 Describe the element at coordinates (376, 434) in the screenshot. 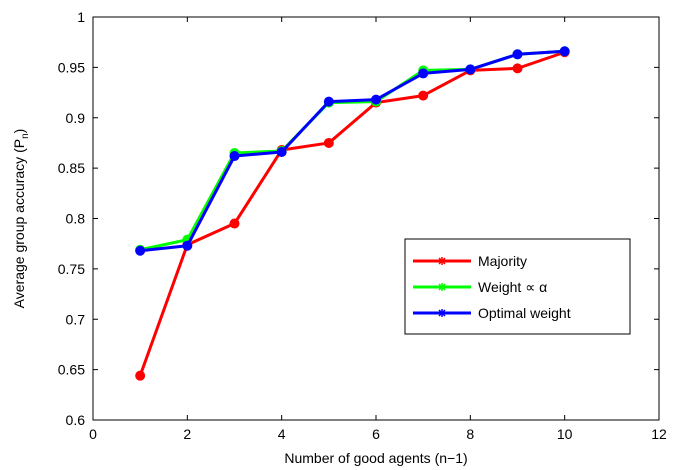

I see `x-tick-label: 6` at that location.